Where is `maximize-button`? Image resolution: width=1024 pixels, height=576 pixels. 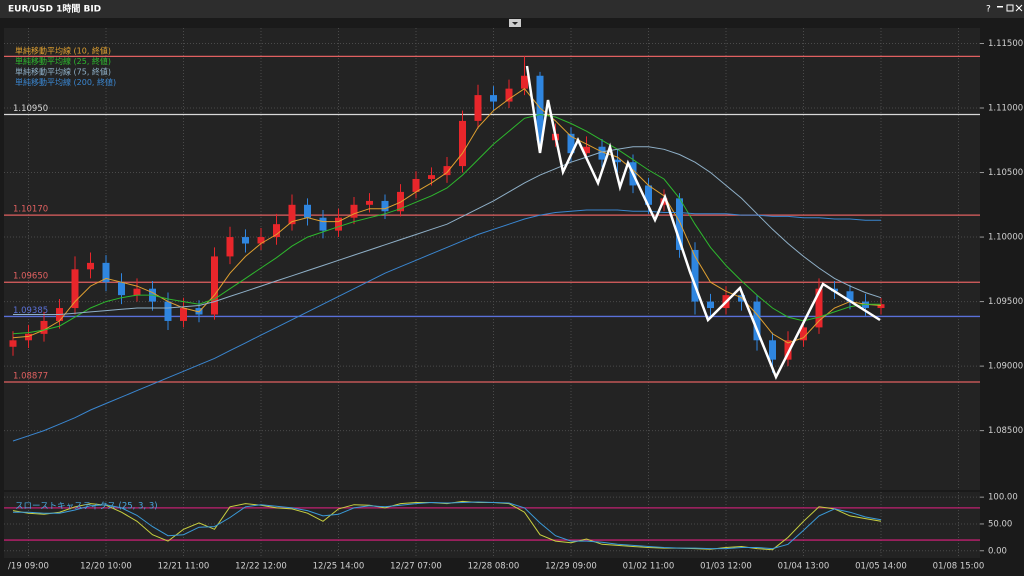 maximize-button is located at coordinates (1010, 8).